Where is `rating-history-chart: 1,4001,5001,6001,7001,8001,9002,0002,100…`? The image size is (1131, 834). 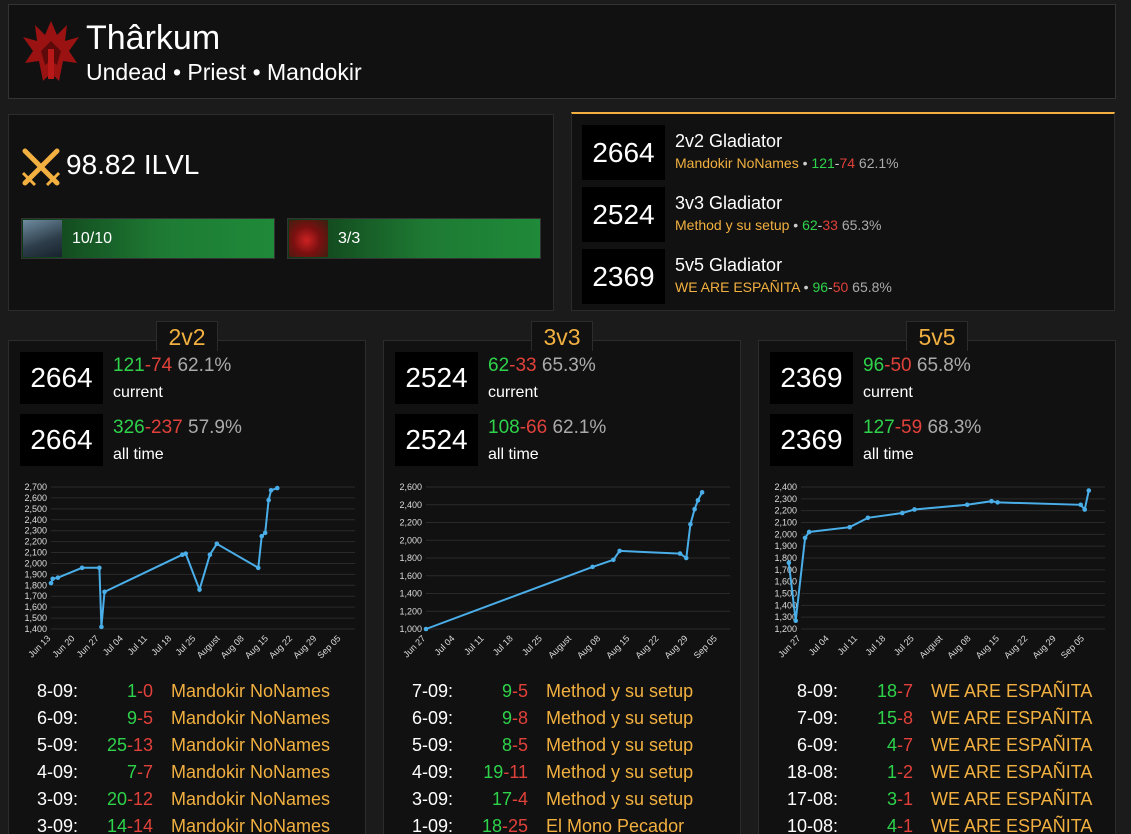
rating-history-chart: 1,4001,5001,6001,7001,8001,9002,0002,100… is located at coordinates (187, 574).